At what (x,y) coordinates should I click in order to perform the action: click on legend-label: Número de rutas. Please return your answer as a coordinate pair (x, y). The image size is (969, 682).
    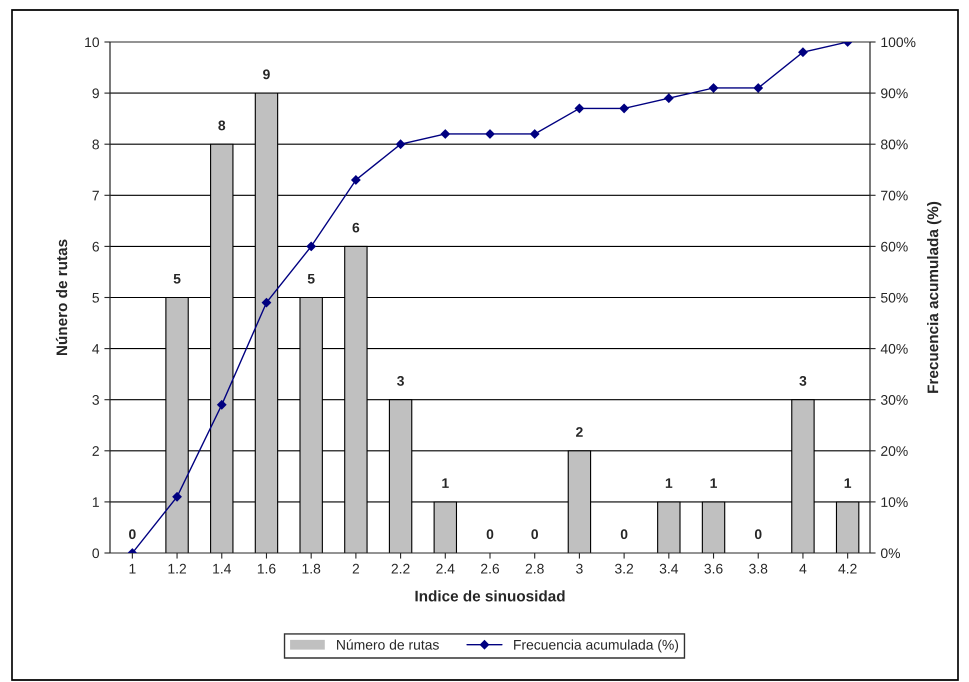
    Looking at the image, I should click on (388, 644).